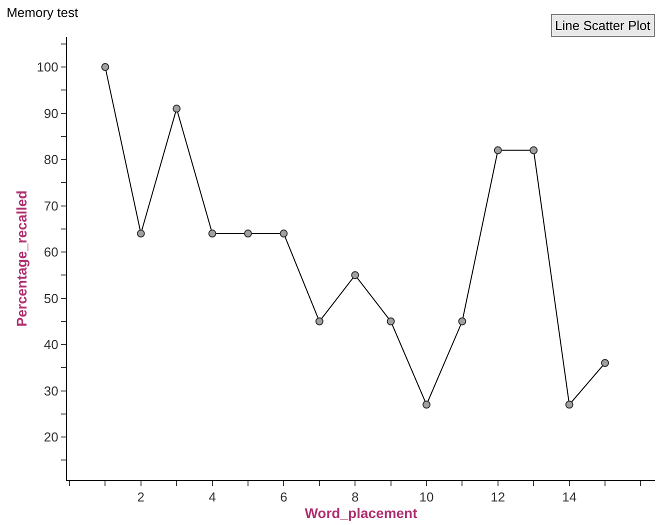 Image resolution: width=660 pixels, height=525 pixels. What do you see at coordinates (355, 497) in the screenshot?
I see `x-tick-label: 8` at bounding box center [355, 497].